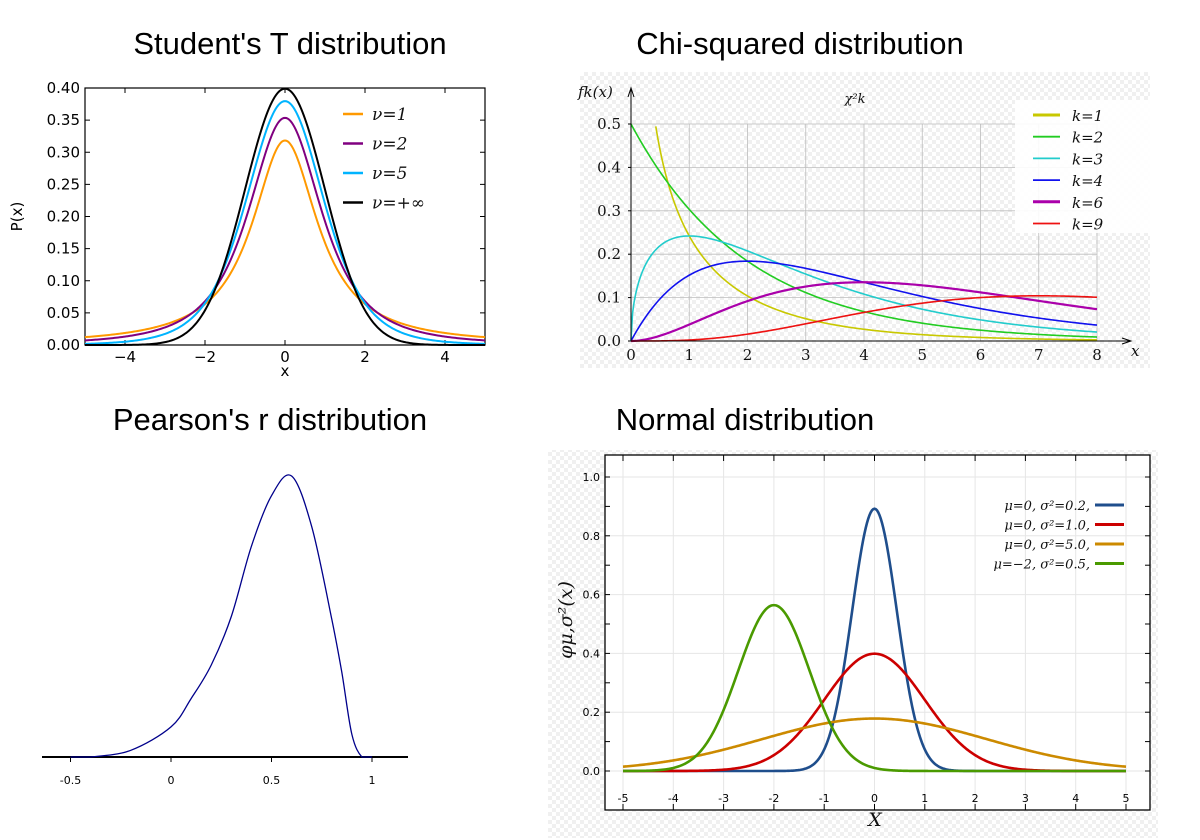 The height and width of the screenshot is (840, 1200). I want to click on x-tick-label: 8, so click(1097, 355).